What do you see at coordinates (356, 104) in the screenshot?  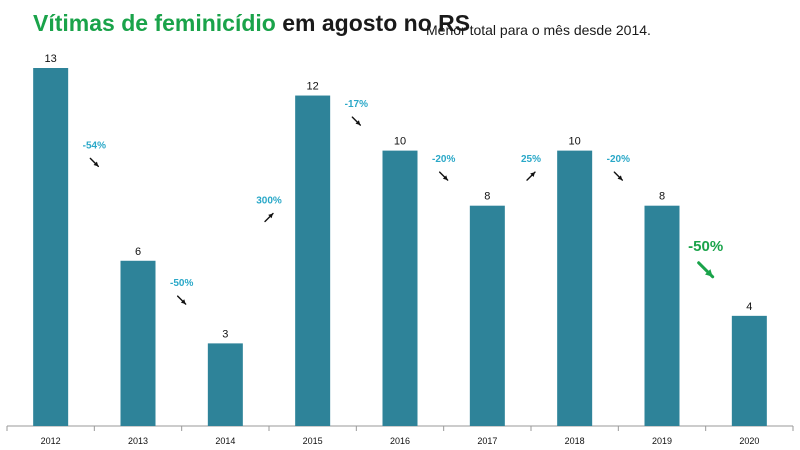 I see `change-percent-label: -17%` at bounding box center [356, 104].